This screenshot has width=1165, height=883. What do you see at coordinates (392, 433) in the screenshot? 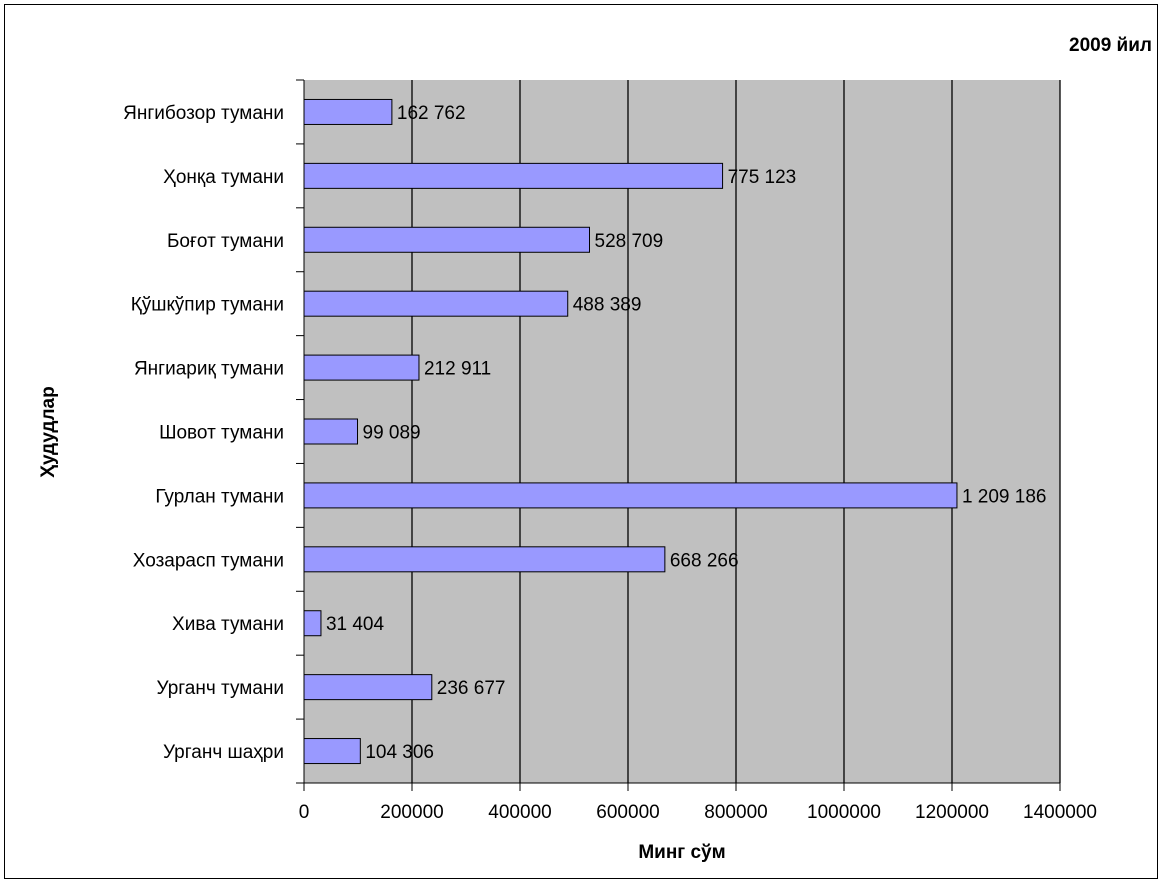
I see `data-label: 99 089` at bounding box center [392, 433].